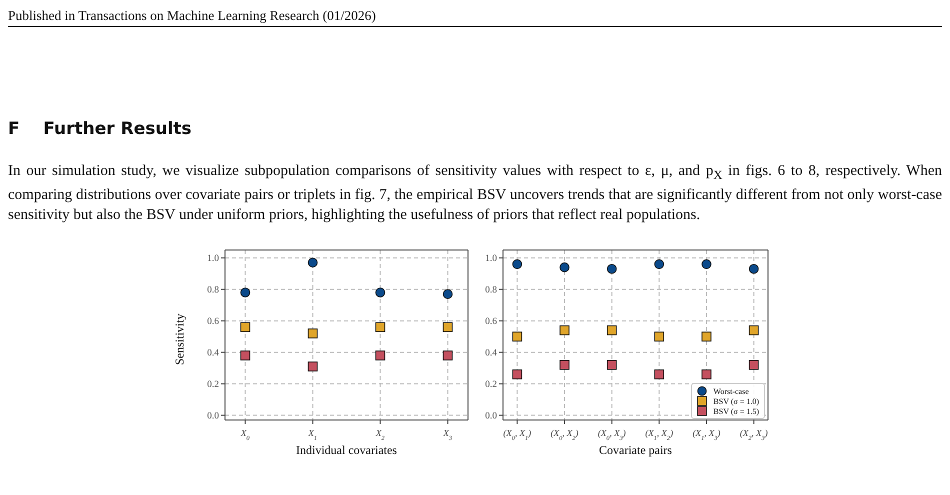 The height and width of the screenshot is (495, 950). What do you see at coordinates (179, 339) in the screenshot?
I see `y-axis-title: Sensitivity` at bounding box center [179, 339].